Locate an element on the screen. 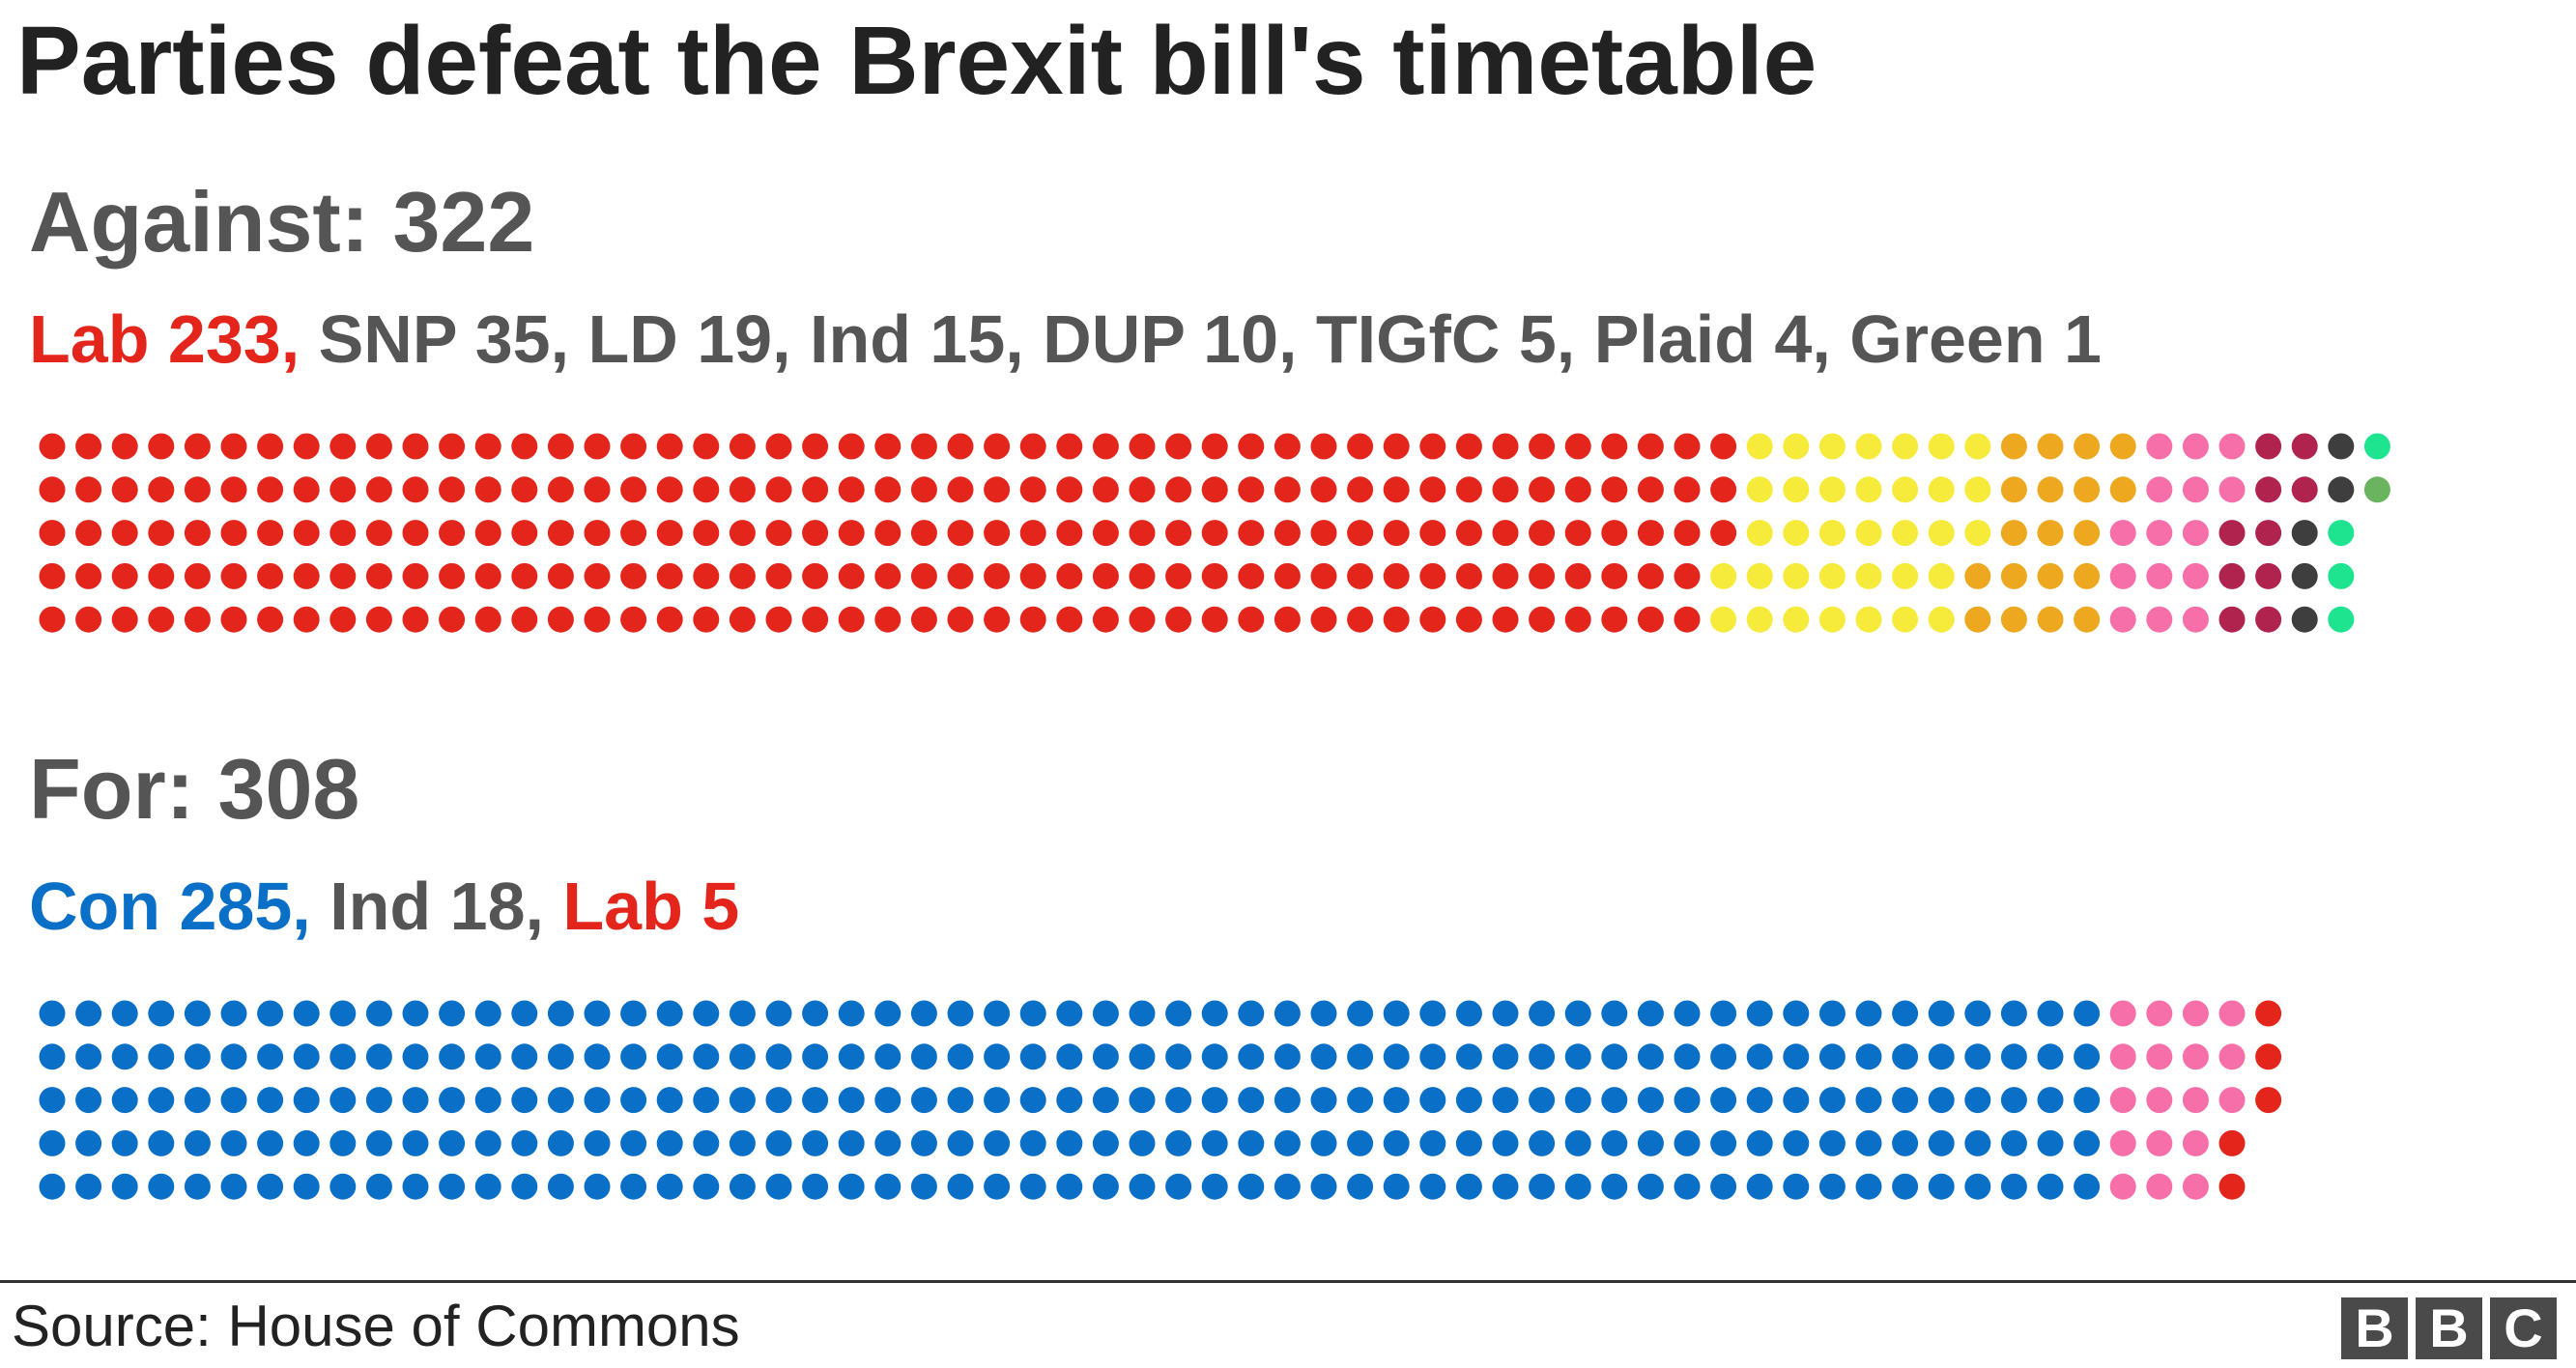 This screenshot has height=1368, width=2576. source-note: Source: House of Commons is located at coordinates (376, 1326).